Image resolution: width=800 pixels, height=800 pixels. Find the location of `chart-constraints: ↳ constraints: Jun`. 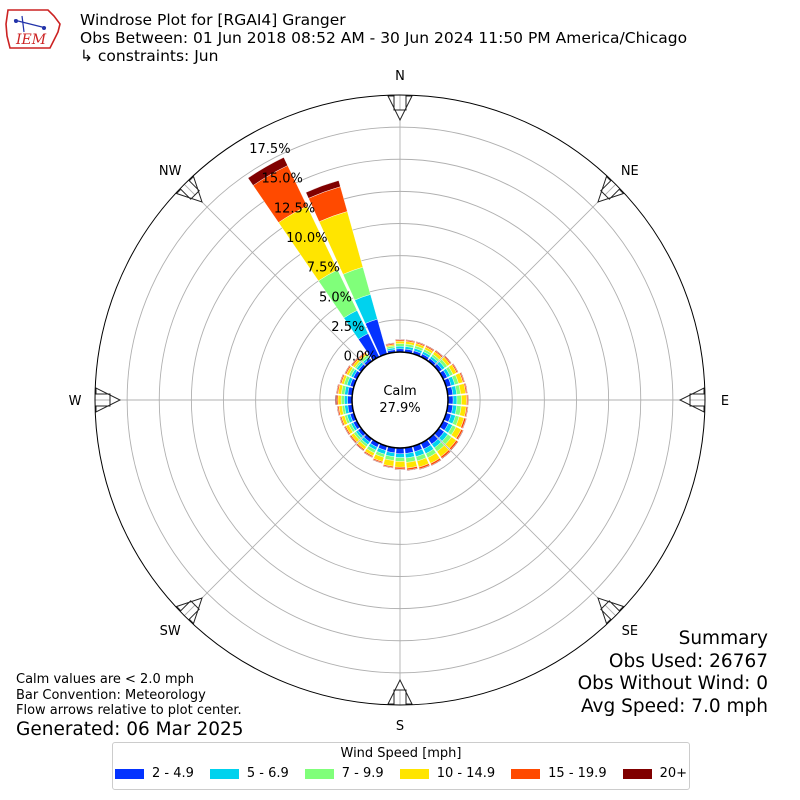

chart-constraints: ↳ constraints: Jun is located at coordinates (149, 56).